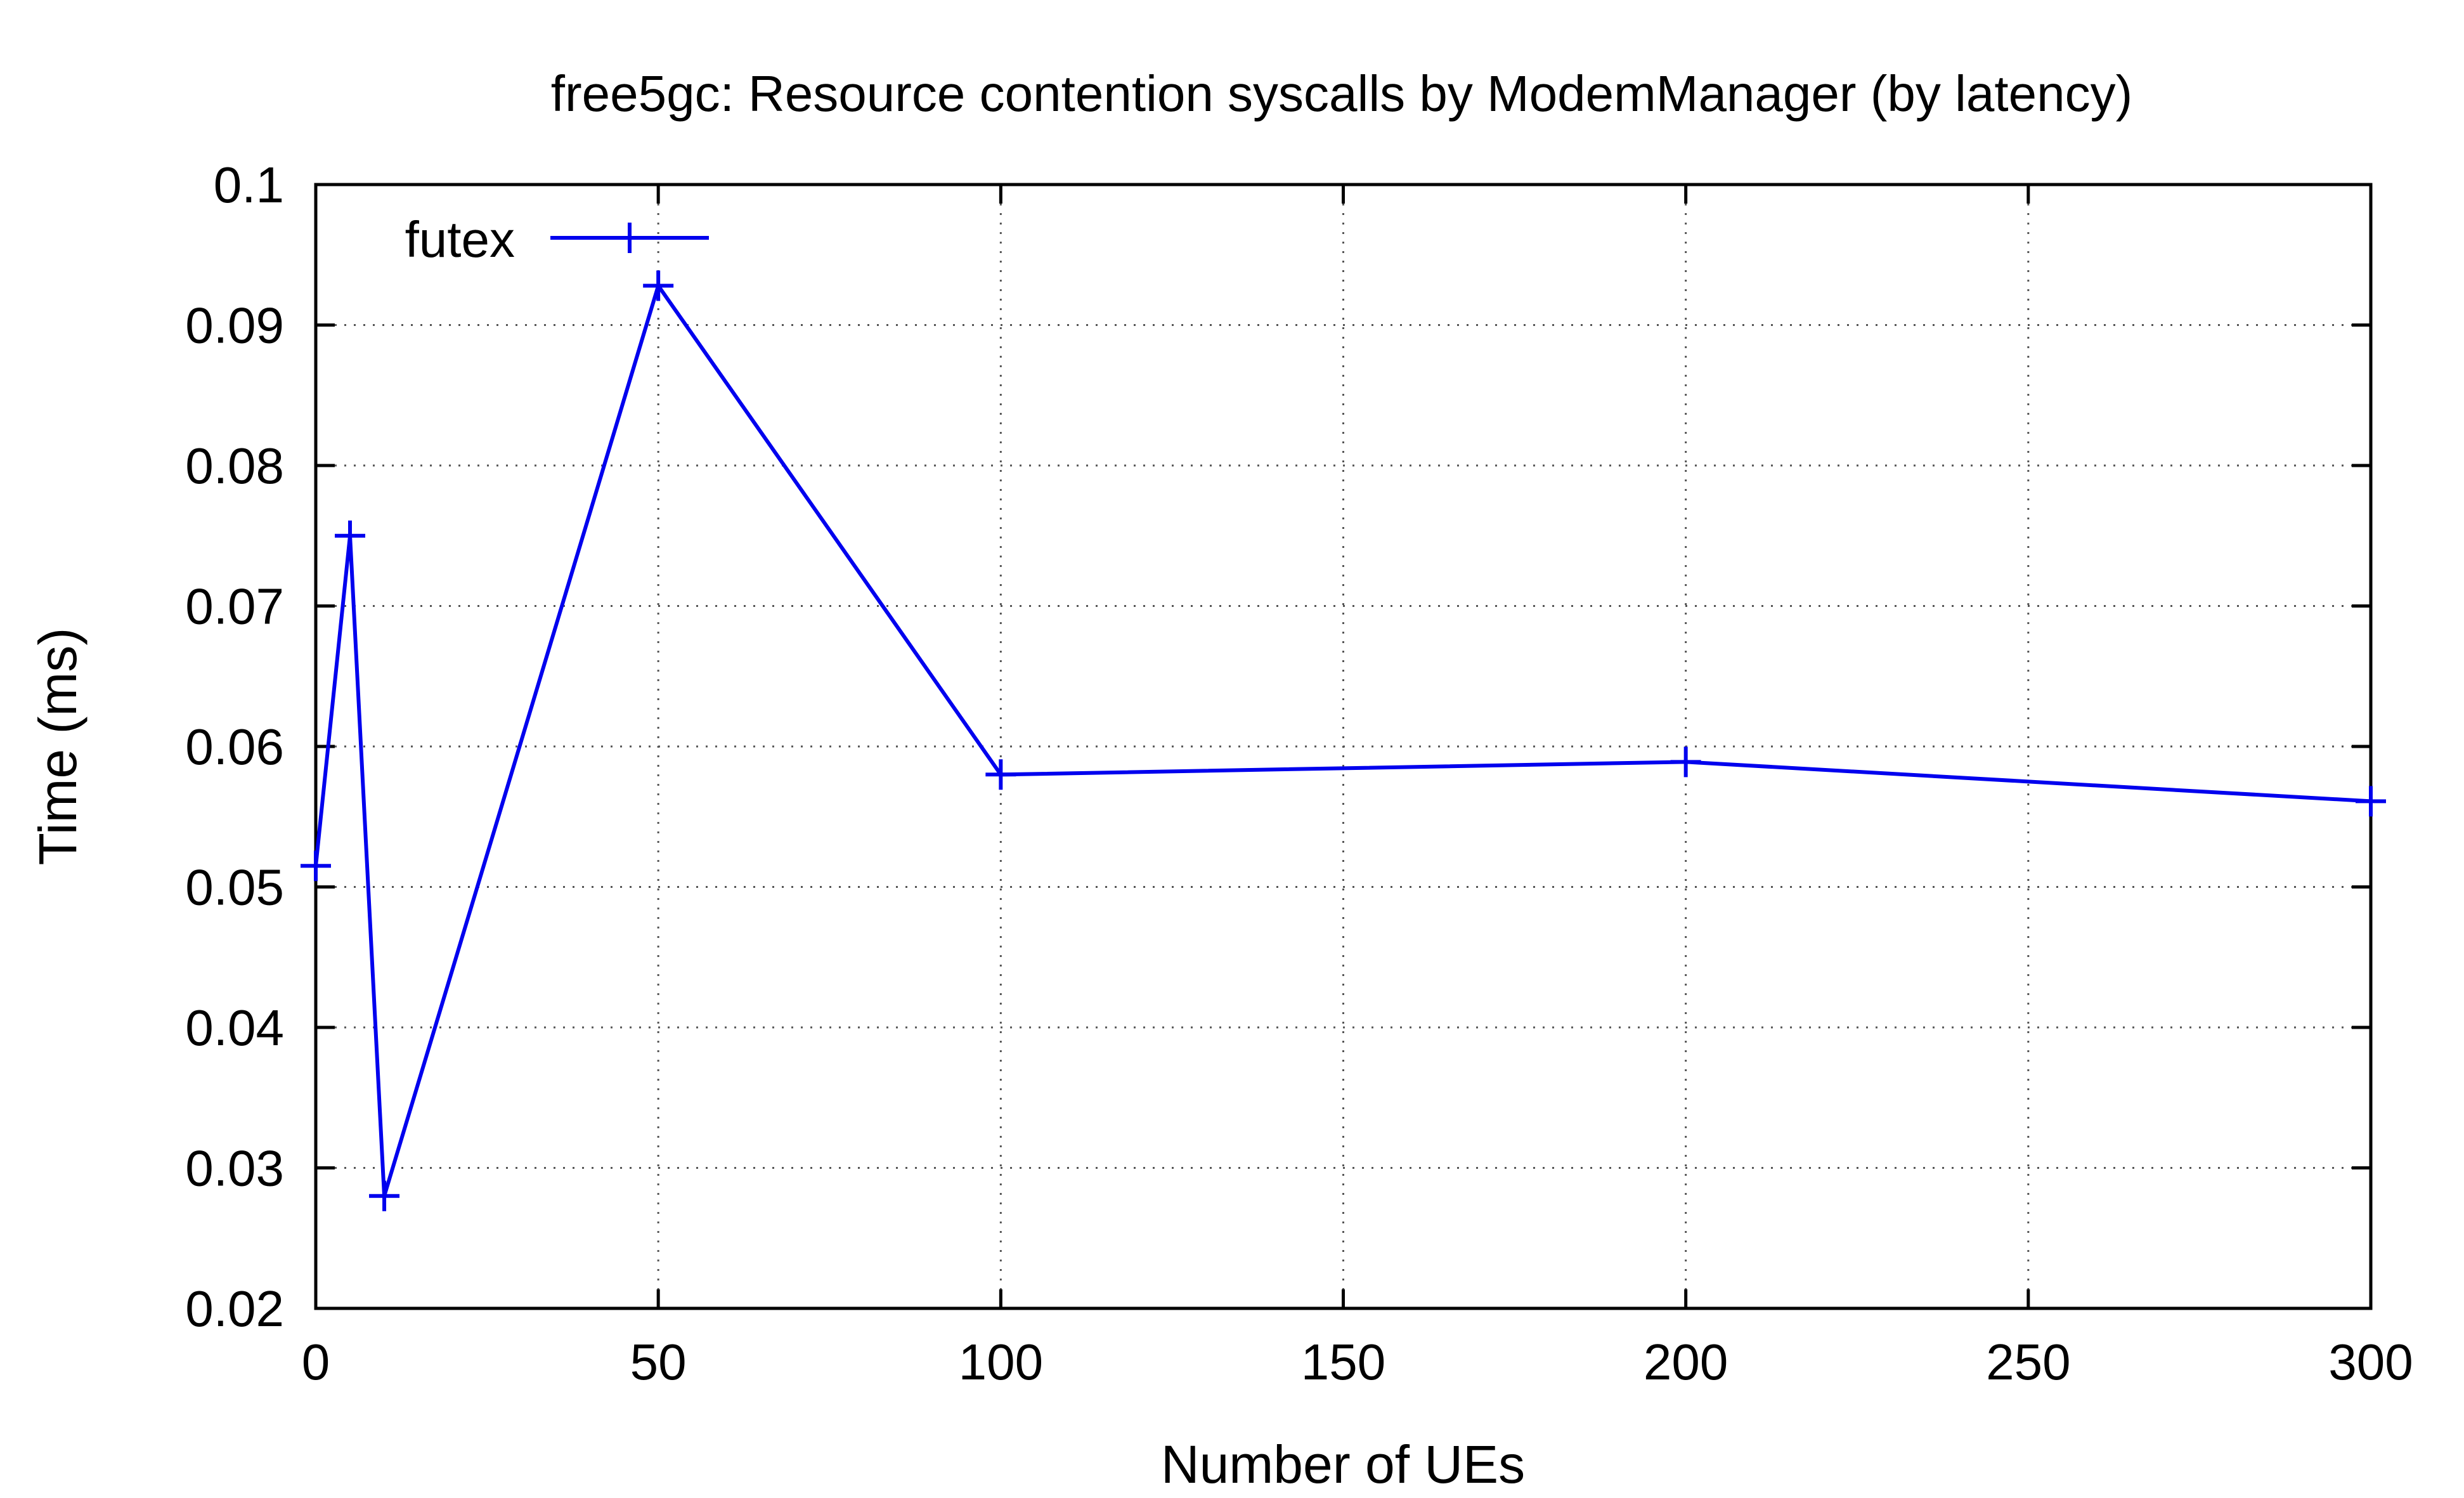 The image size is (2464, 1498). Describe the element at coordinates (629, 238) in the screenshot. I see `legend-marker-futex` at that location.